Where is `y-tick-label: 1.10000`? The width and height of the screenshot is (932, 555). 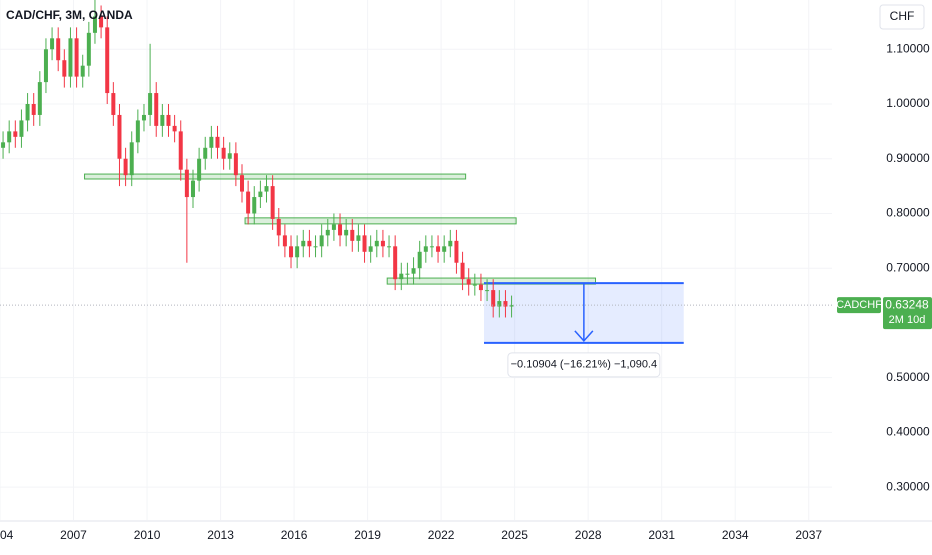 y-tick-label: 1.10000 is located at coordinates (908, 48).